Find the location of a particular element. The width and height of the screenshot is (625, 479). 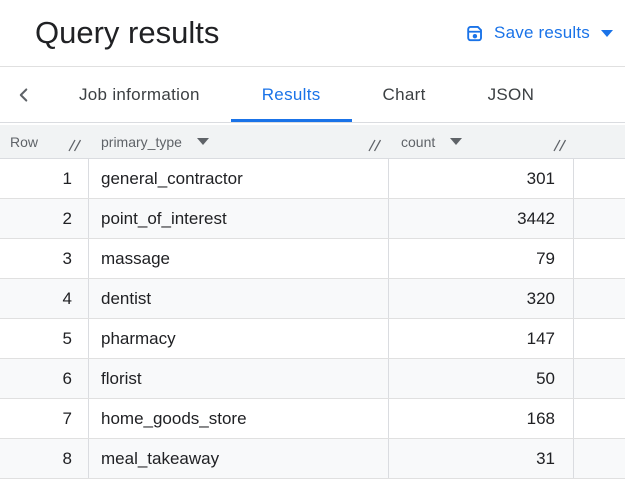

count-cell: 301 is located at coordinates (481, 178).